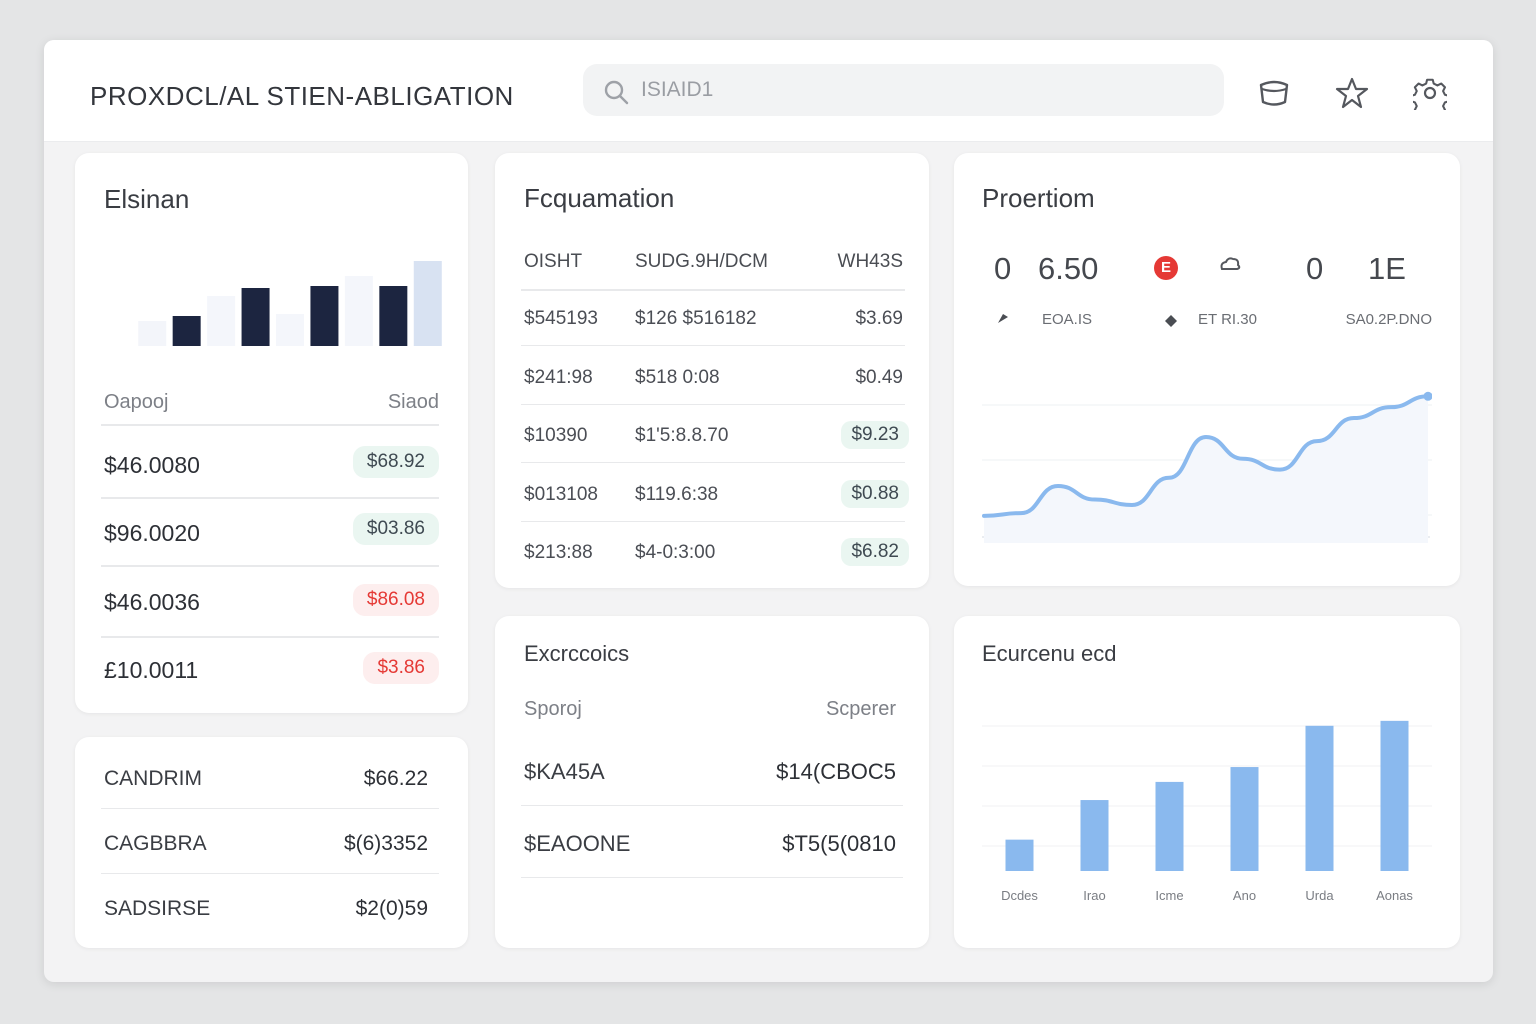  Describe the element at coordinates (558, 377) in the screenshot. I see `table-cell: $241:98` at that location.